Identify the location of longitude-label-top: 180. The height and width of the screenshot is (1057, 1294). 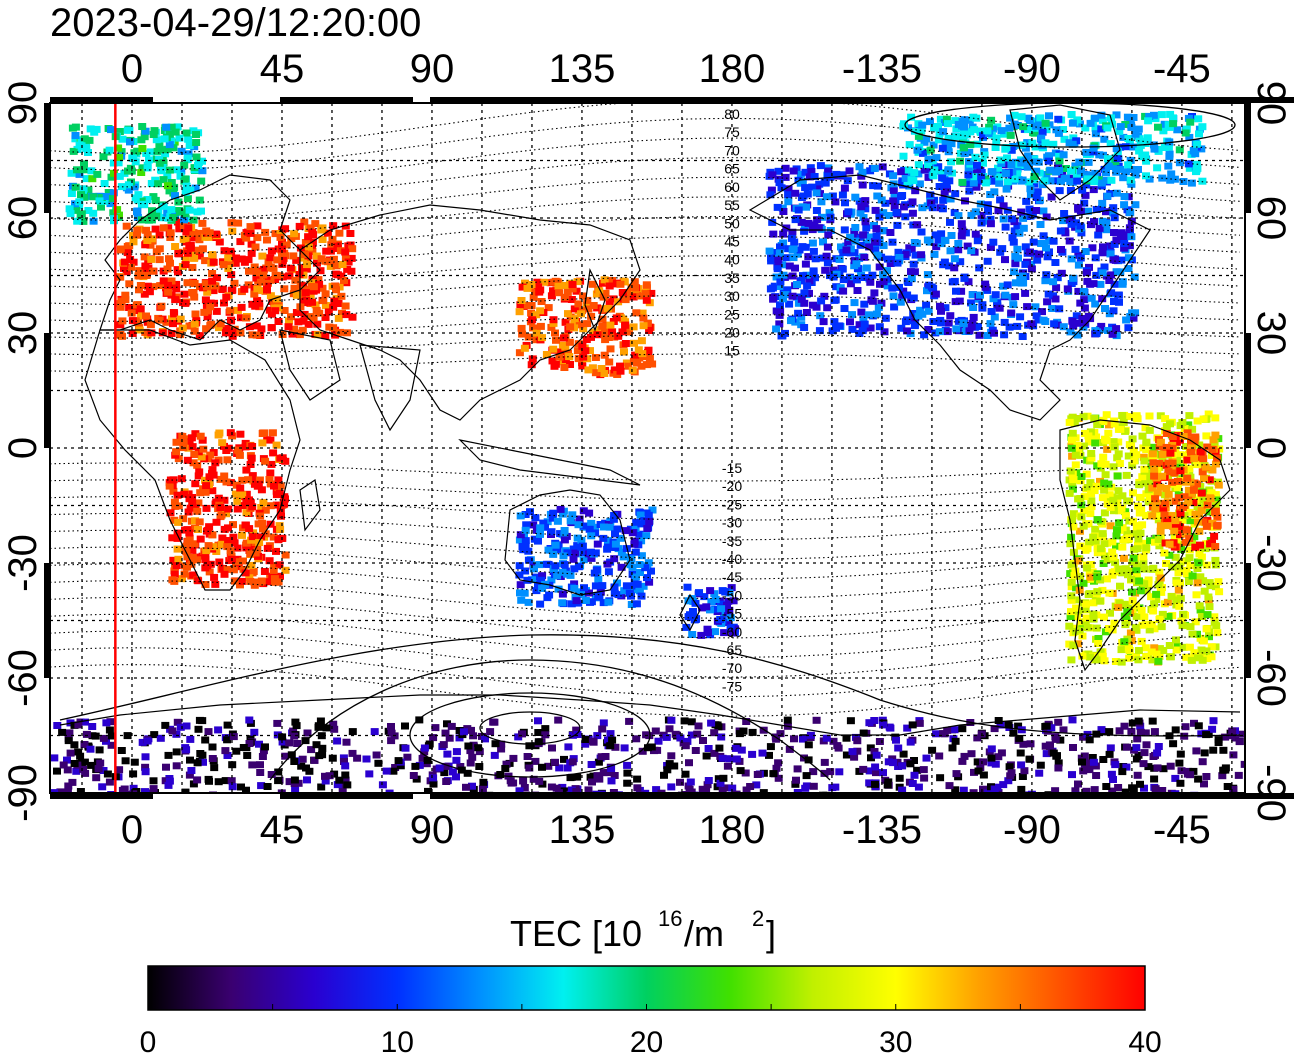
(732, 69).